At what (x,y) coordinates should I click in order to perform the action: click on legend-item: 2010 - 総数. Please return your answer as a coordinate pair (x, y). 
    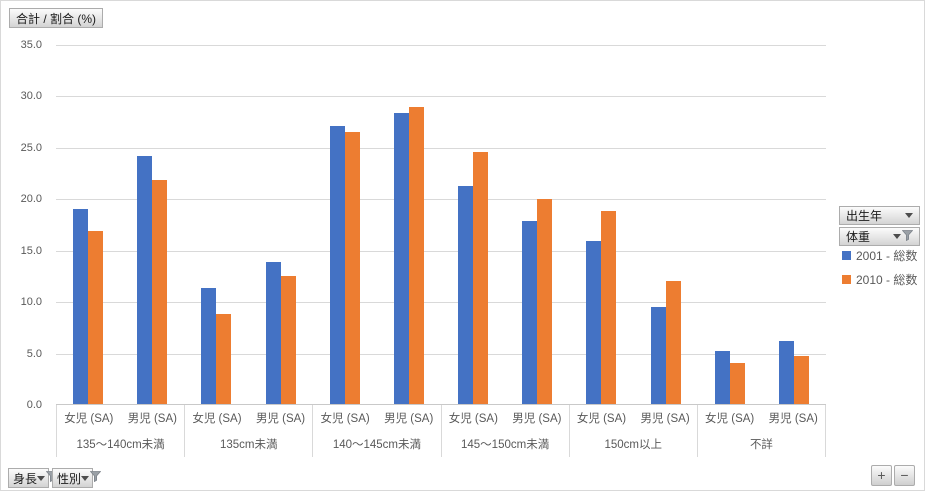
    Looking at the image, I should click on (879, 279).